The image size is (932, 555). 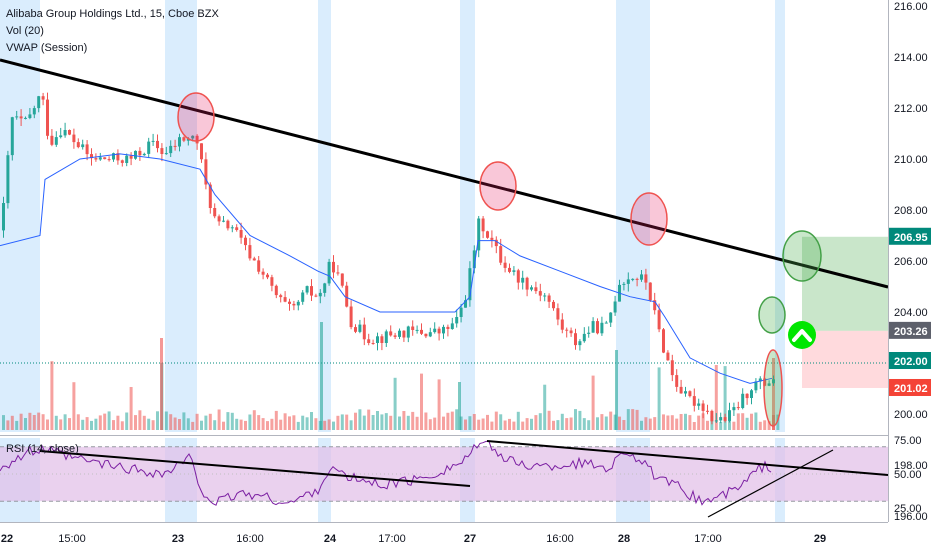 What do you see at coordinates (250, 539) in the screenshot?
I see `time-tick-label: 16:00` at bounding box center [250, 539].